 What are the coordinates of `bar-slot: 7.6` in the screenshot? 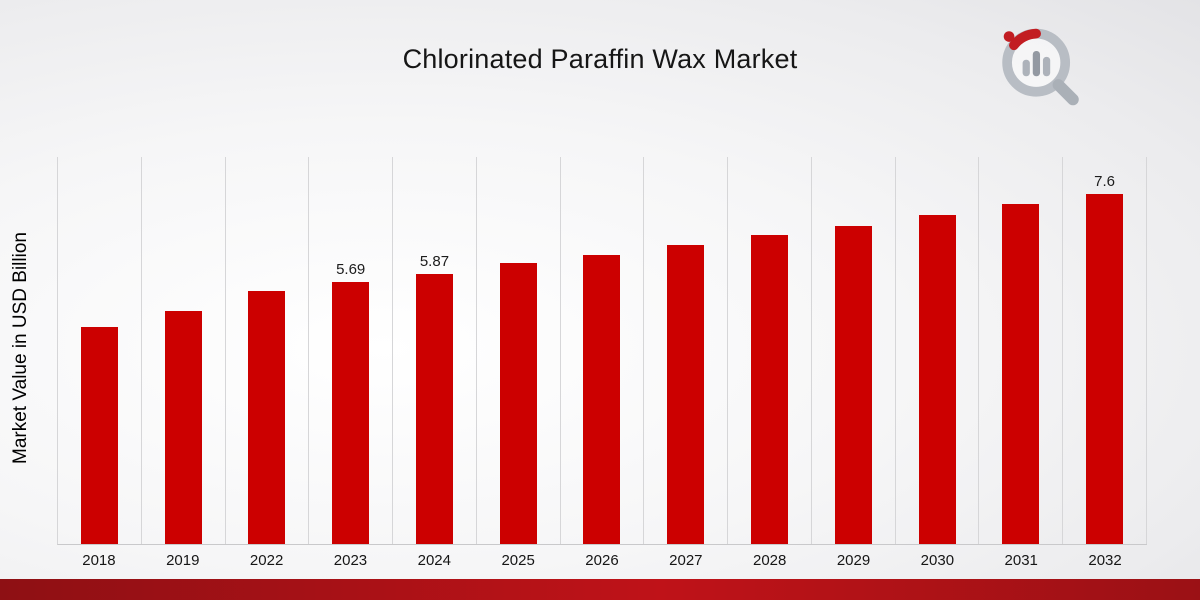 It's located at (1105, 350).